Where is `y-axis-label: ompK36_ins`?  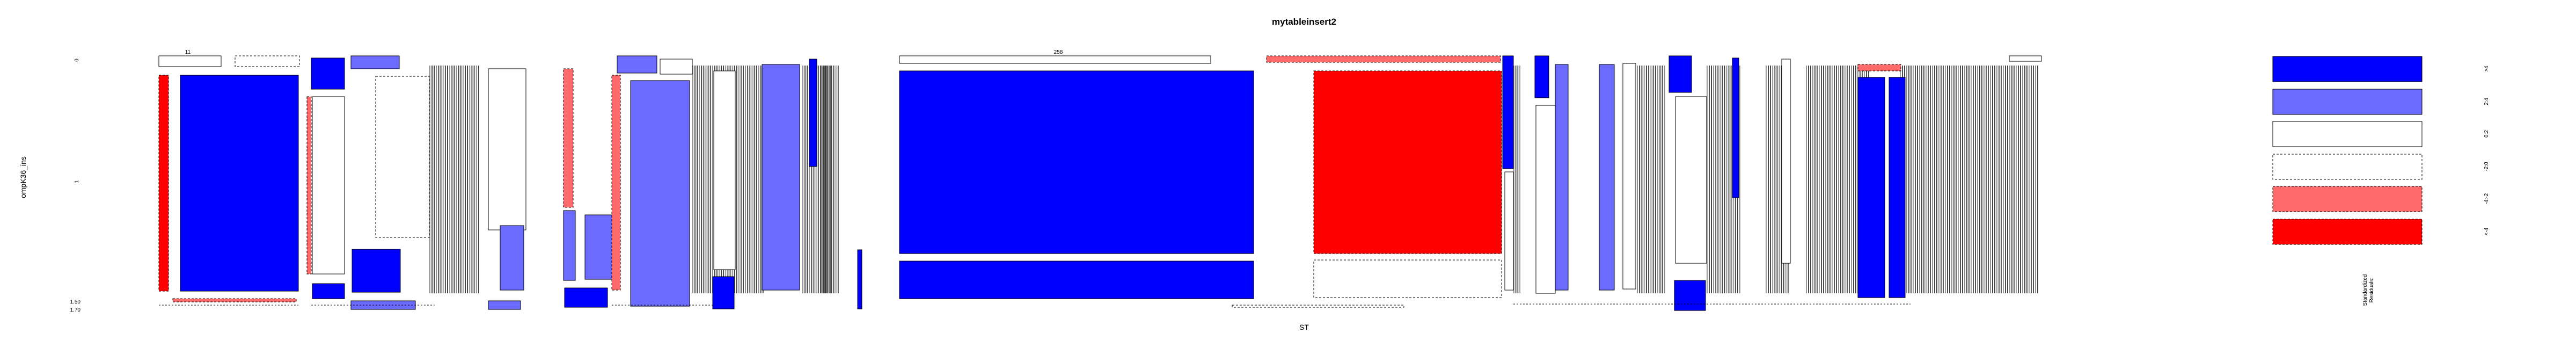 y-axis-label: ompK36_ins is located at coordinates (23, 177).